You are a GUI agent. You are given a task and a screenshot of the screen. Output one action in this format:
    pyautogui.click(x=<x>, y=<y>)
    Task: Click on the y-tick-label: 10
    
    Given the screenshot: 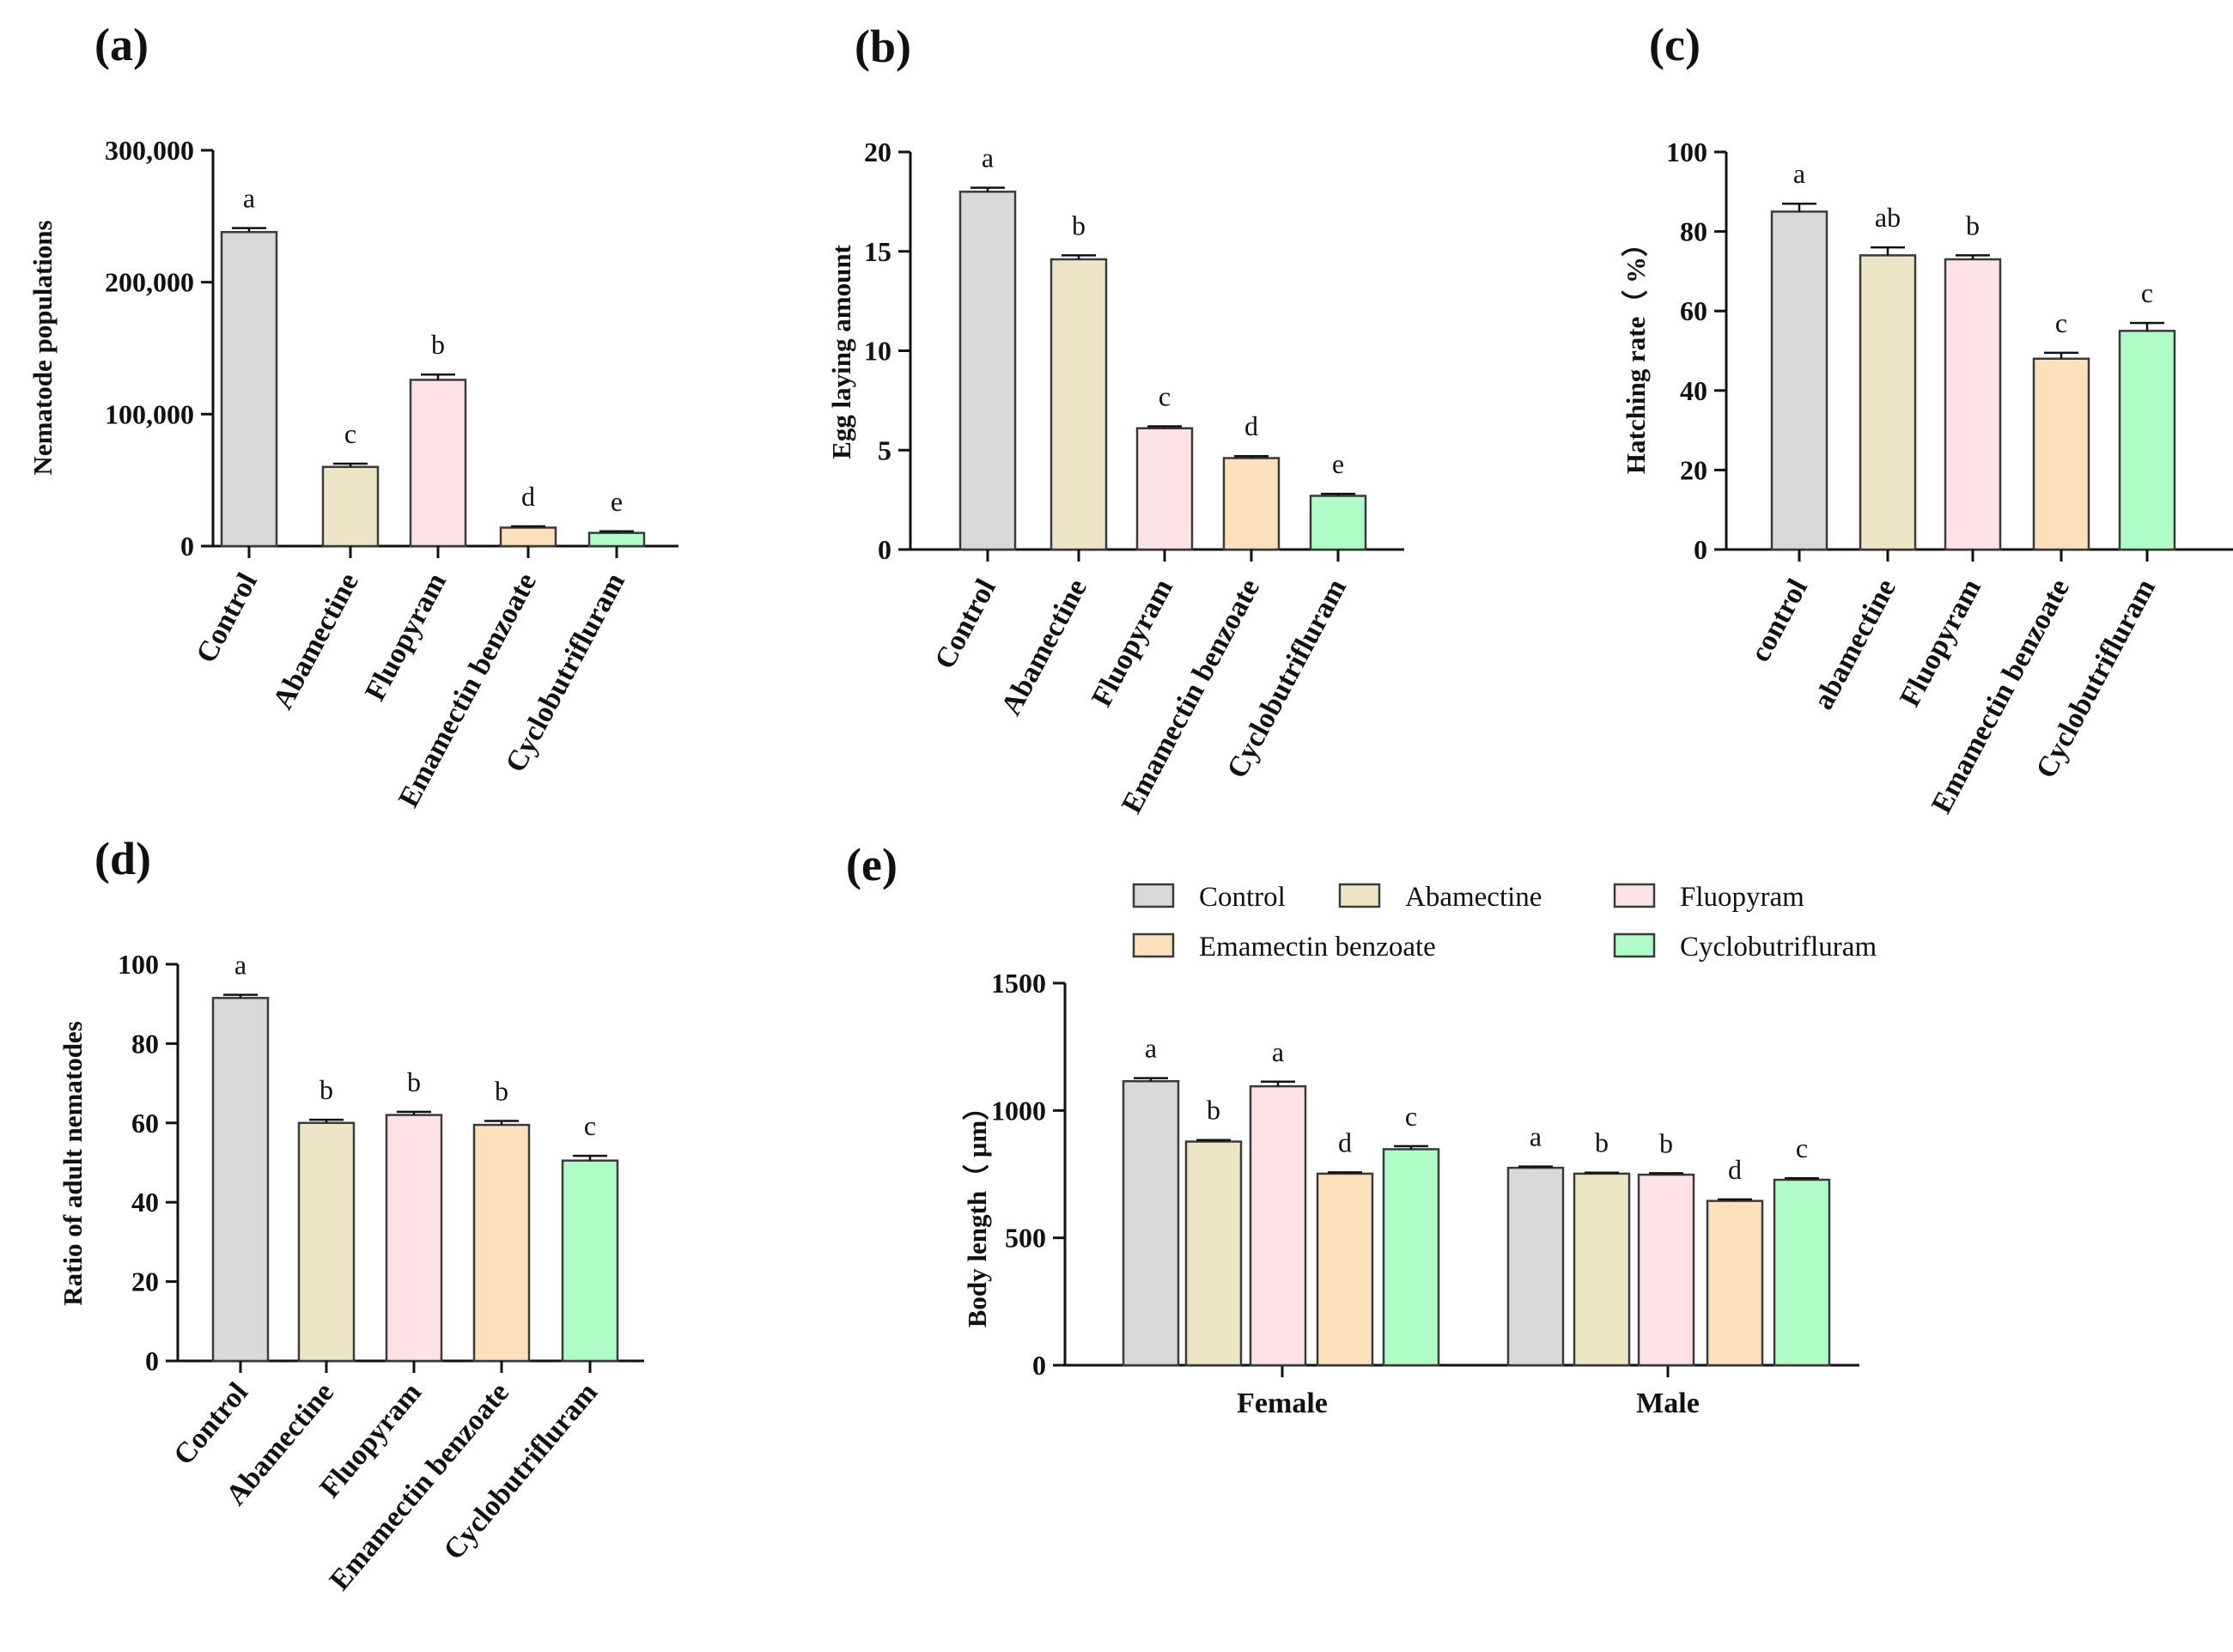 What is the action you would take?
    pyautogui.click(x=877, y=351)
    